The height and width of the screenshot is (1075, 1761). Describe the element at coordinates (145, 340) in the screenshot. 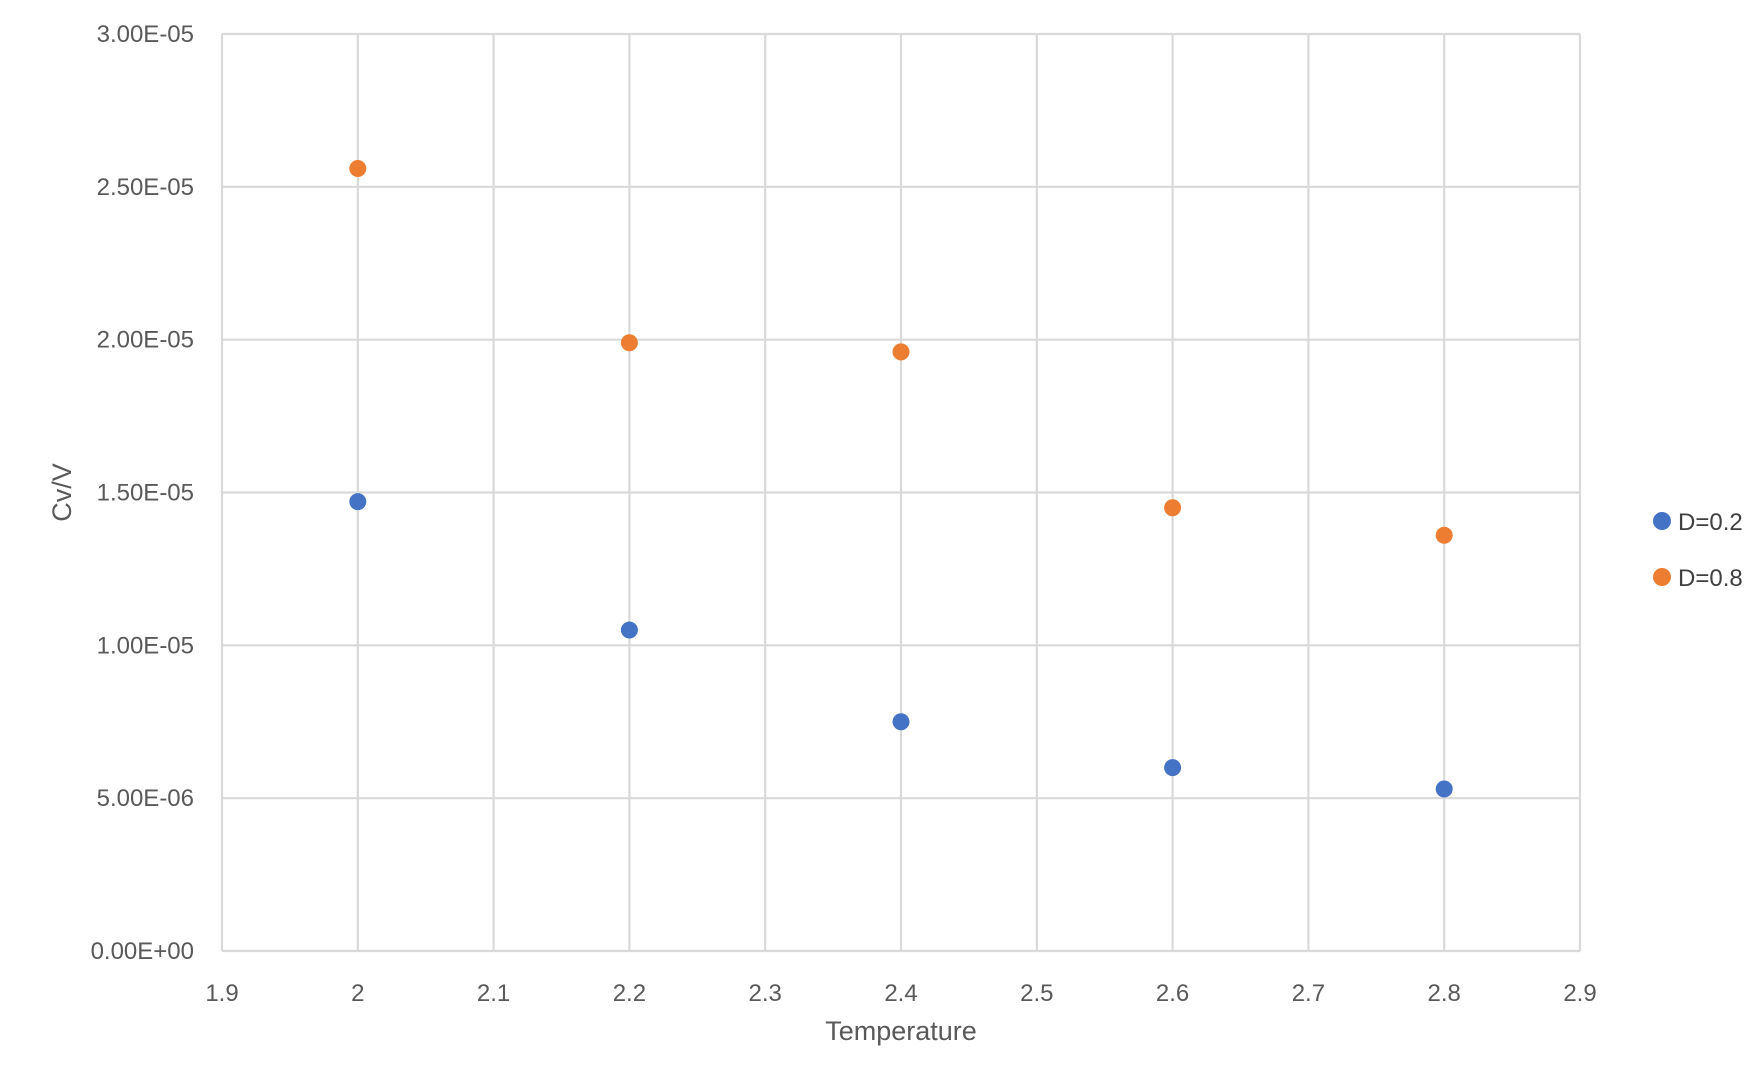

I see `y-tick-label: 2.00E-05` at that location.